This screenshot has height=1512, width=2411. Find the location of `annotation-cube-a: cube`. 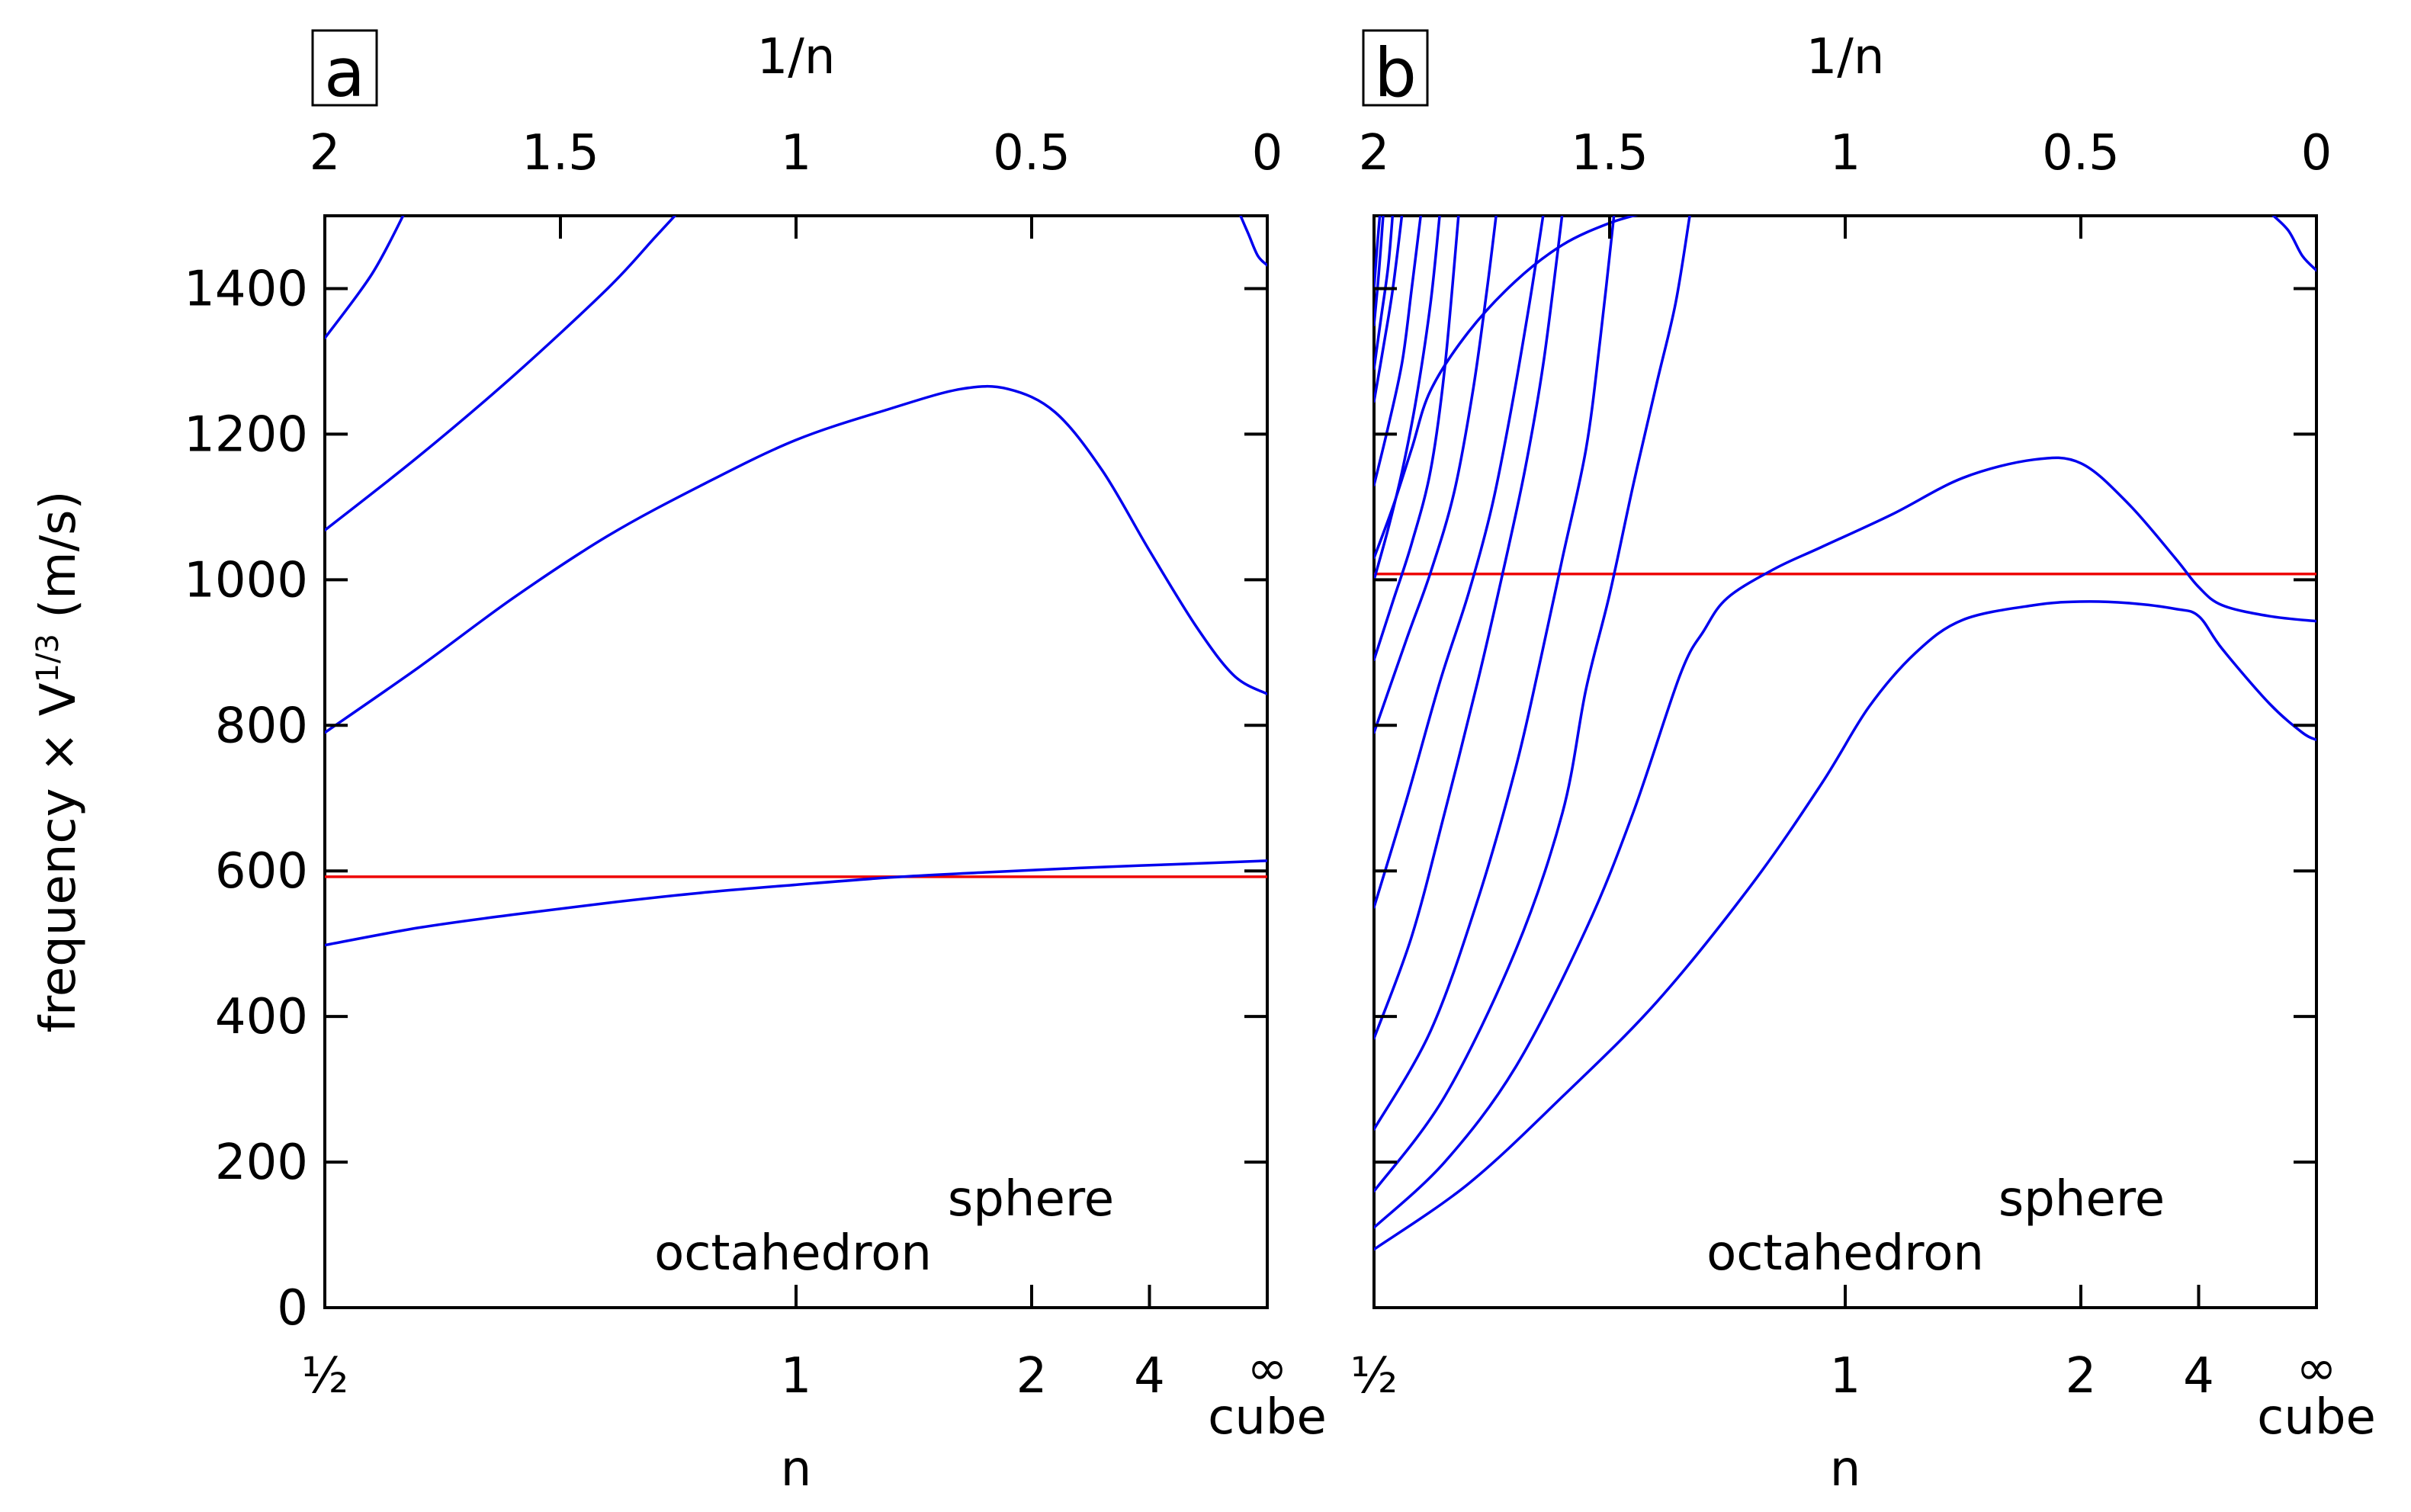

annotation-cube-a: cube is located at coordinates (1267, 1417).